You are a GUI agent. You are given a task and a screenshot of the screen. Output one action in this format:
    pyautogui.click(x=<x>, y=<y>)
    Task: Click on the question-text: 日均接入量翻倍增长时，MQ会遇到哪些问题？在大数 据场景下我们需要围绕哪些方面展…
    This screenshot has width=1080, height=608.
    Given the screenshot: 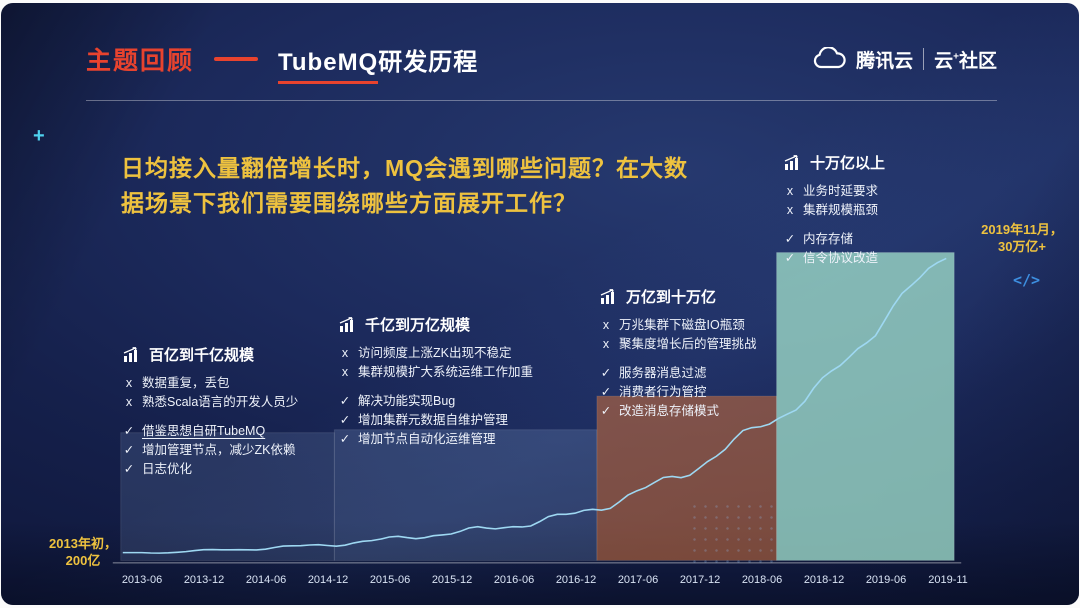 What is the action you would take?
    pyautogui.click(x=404, y=186)
    